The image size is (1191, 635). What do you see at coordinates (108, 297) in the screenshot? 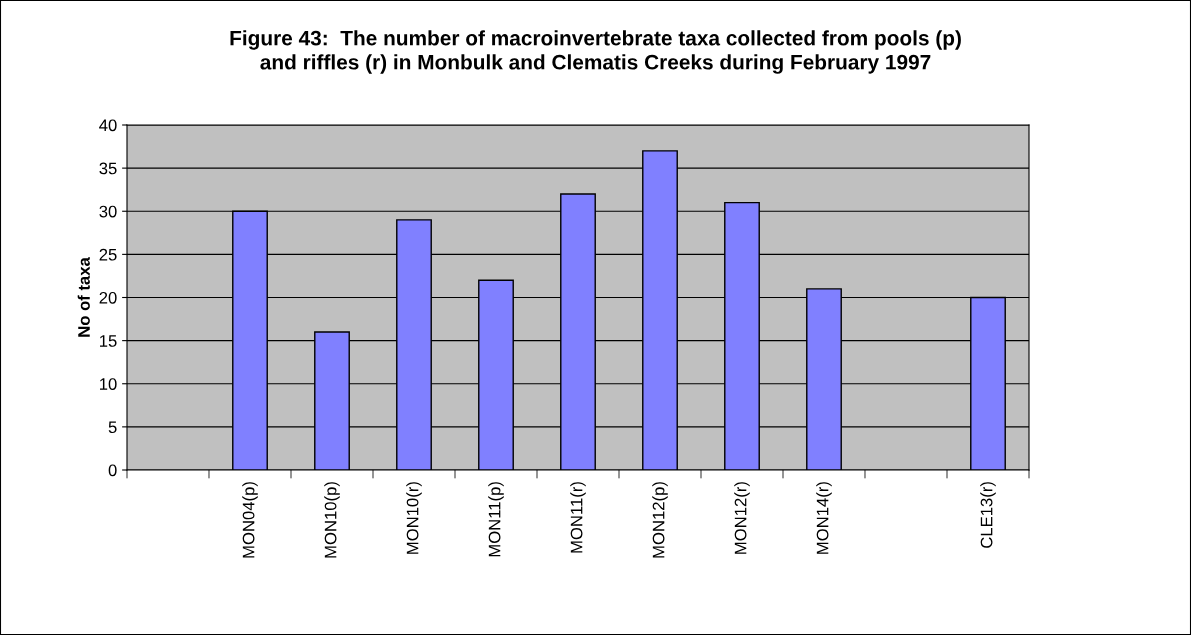
I see `y-tick-label: 20` at bounding box center [108, 297].